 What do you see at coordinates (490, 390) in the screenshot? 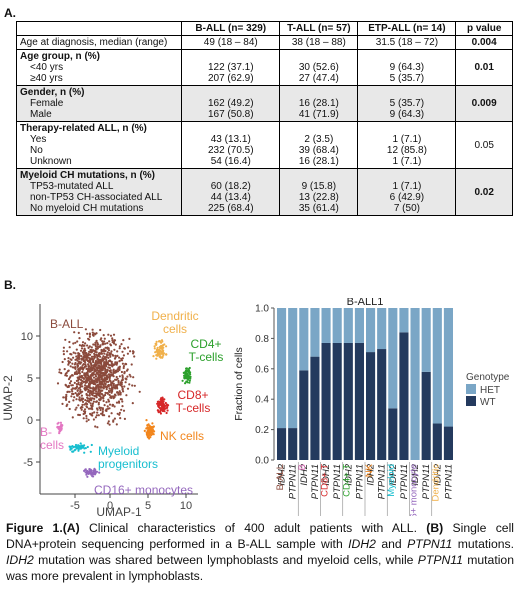
I see `legend-label: HET` at bounding box center [490, 390].